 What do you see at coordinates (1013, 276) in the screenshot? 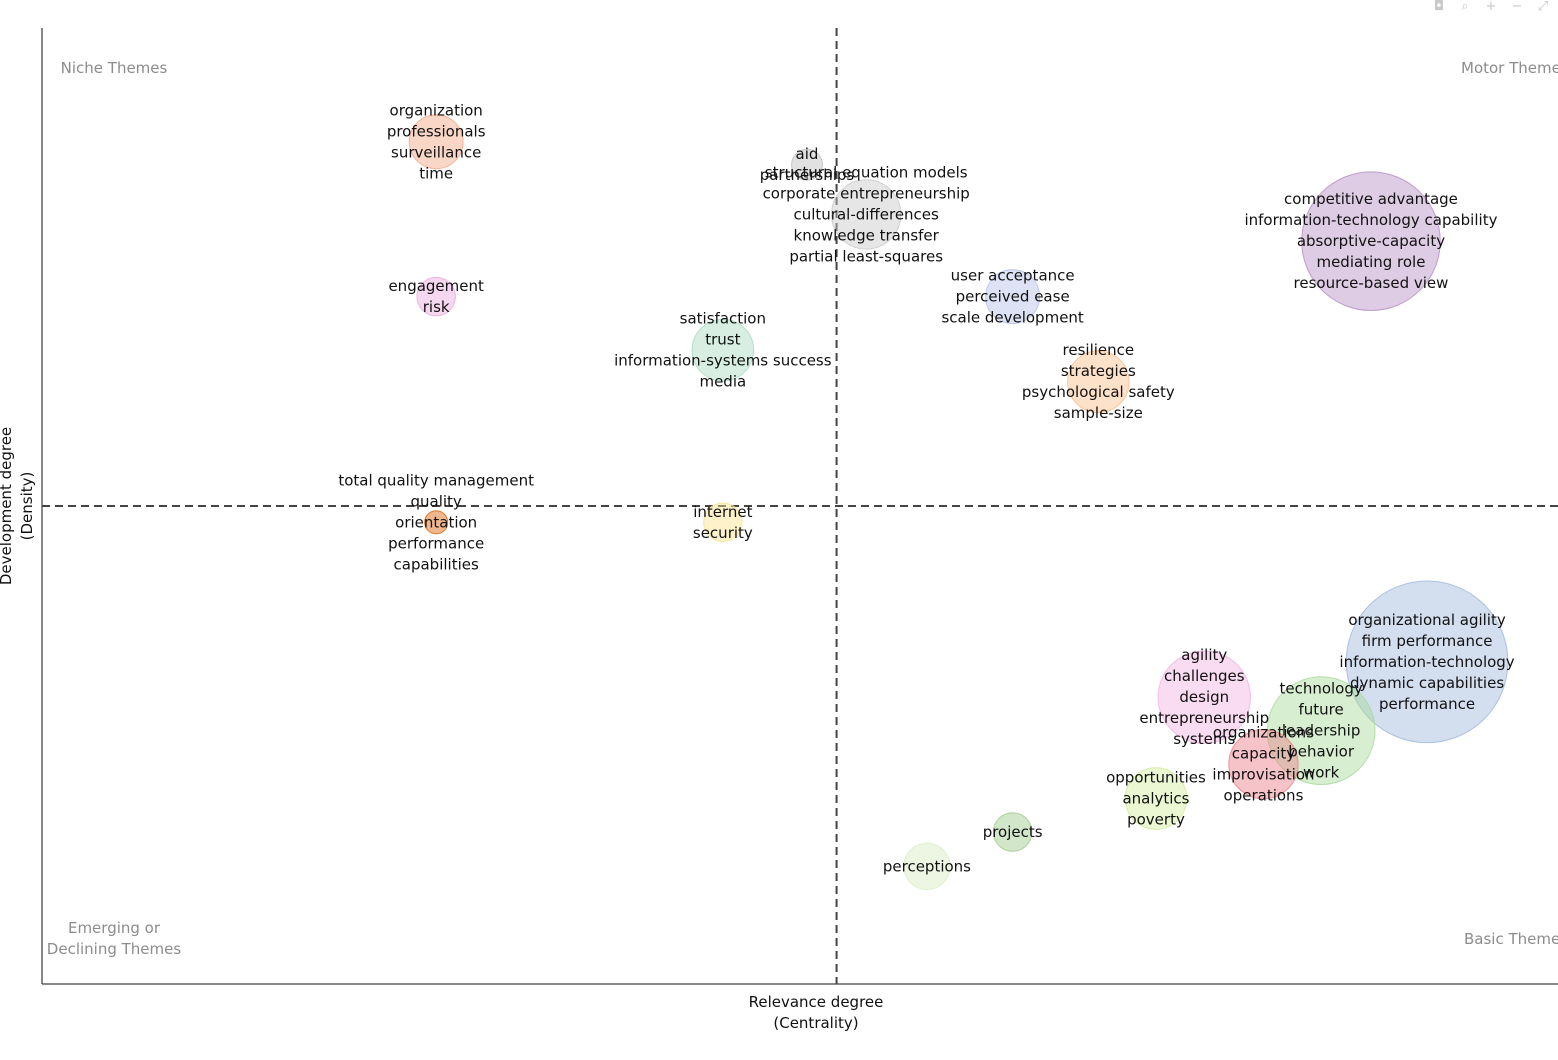
I see `cluster-6-label: user acceptance` at bounding box center [1013, 276].